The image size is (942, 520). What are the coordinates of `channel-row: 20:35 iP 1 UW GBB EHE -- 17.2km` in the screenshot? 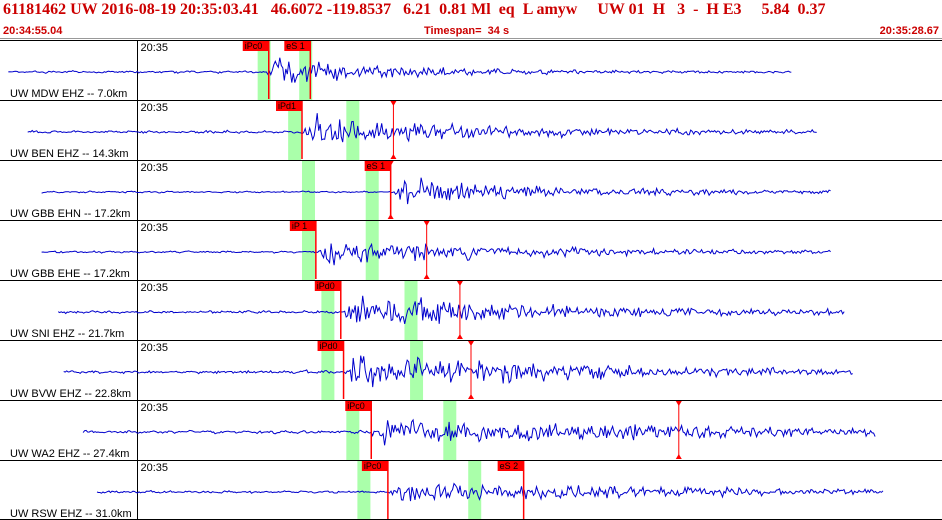 It's located at (471, 250).